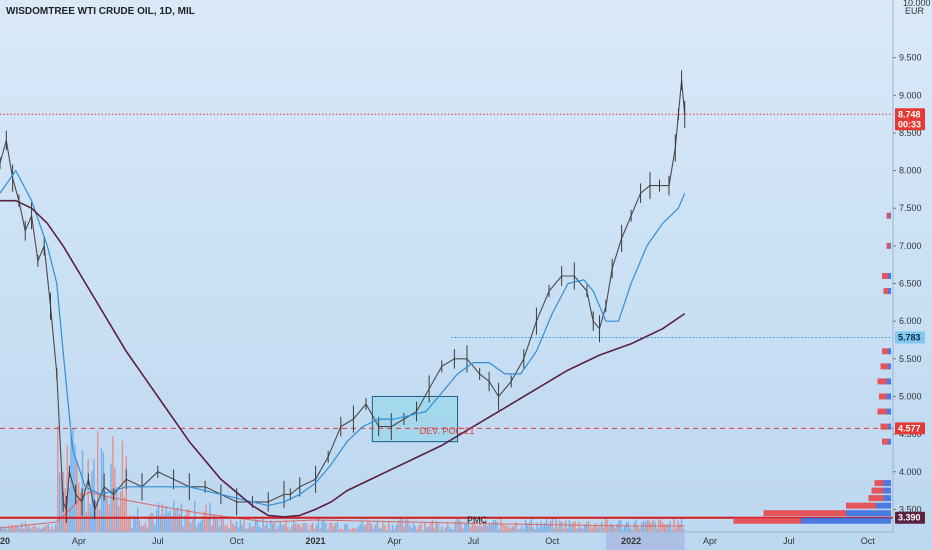 Image resolution: width=932 pixels, height=550 pixels. Describe the element at coordinates (446, 540) in the screenshot. I see `time-axis: 2020 Apr Jul Oct 2021 Apr Jul Oct 2022 Apr Jul Oct` at that location.